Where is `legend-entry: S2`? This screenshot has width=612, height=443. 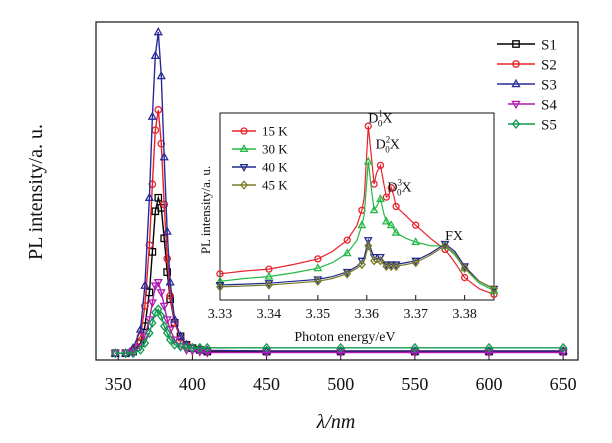 legend-entry: S2 is located at coordinates (527, 65).